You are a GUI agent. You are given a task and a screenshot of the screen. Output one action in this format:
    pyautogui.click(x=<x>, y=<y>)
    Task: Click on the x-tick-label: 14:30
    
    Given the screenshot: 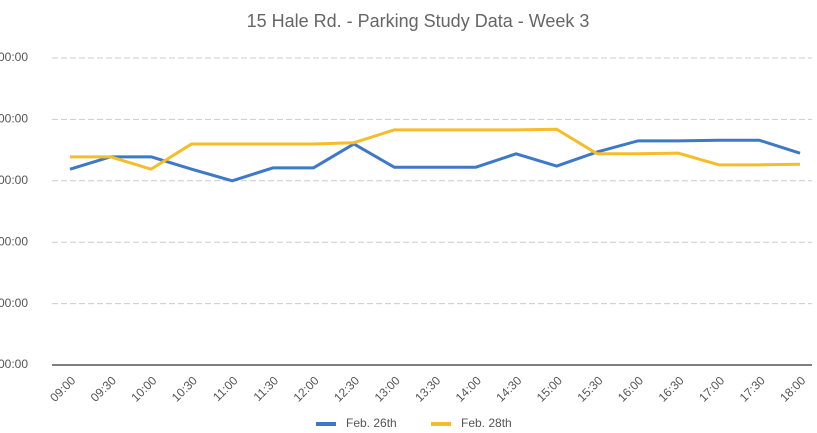 What is the action you would take?
    pyautogui.click(x=508, y=388)
    